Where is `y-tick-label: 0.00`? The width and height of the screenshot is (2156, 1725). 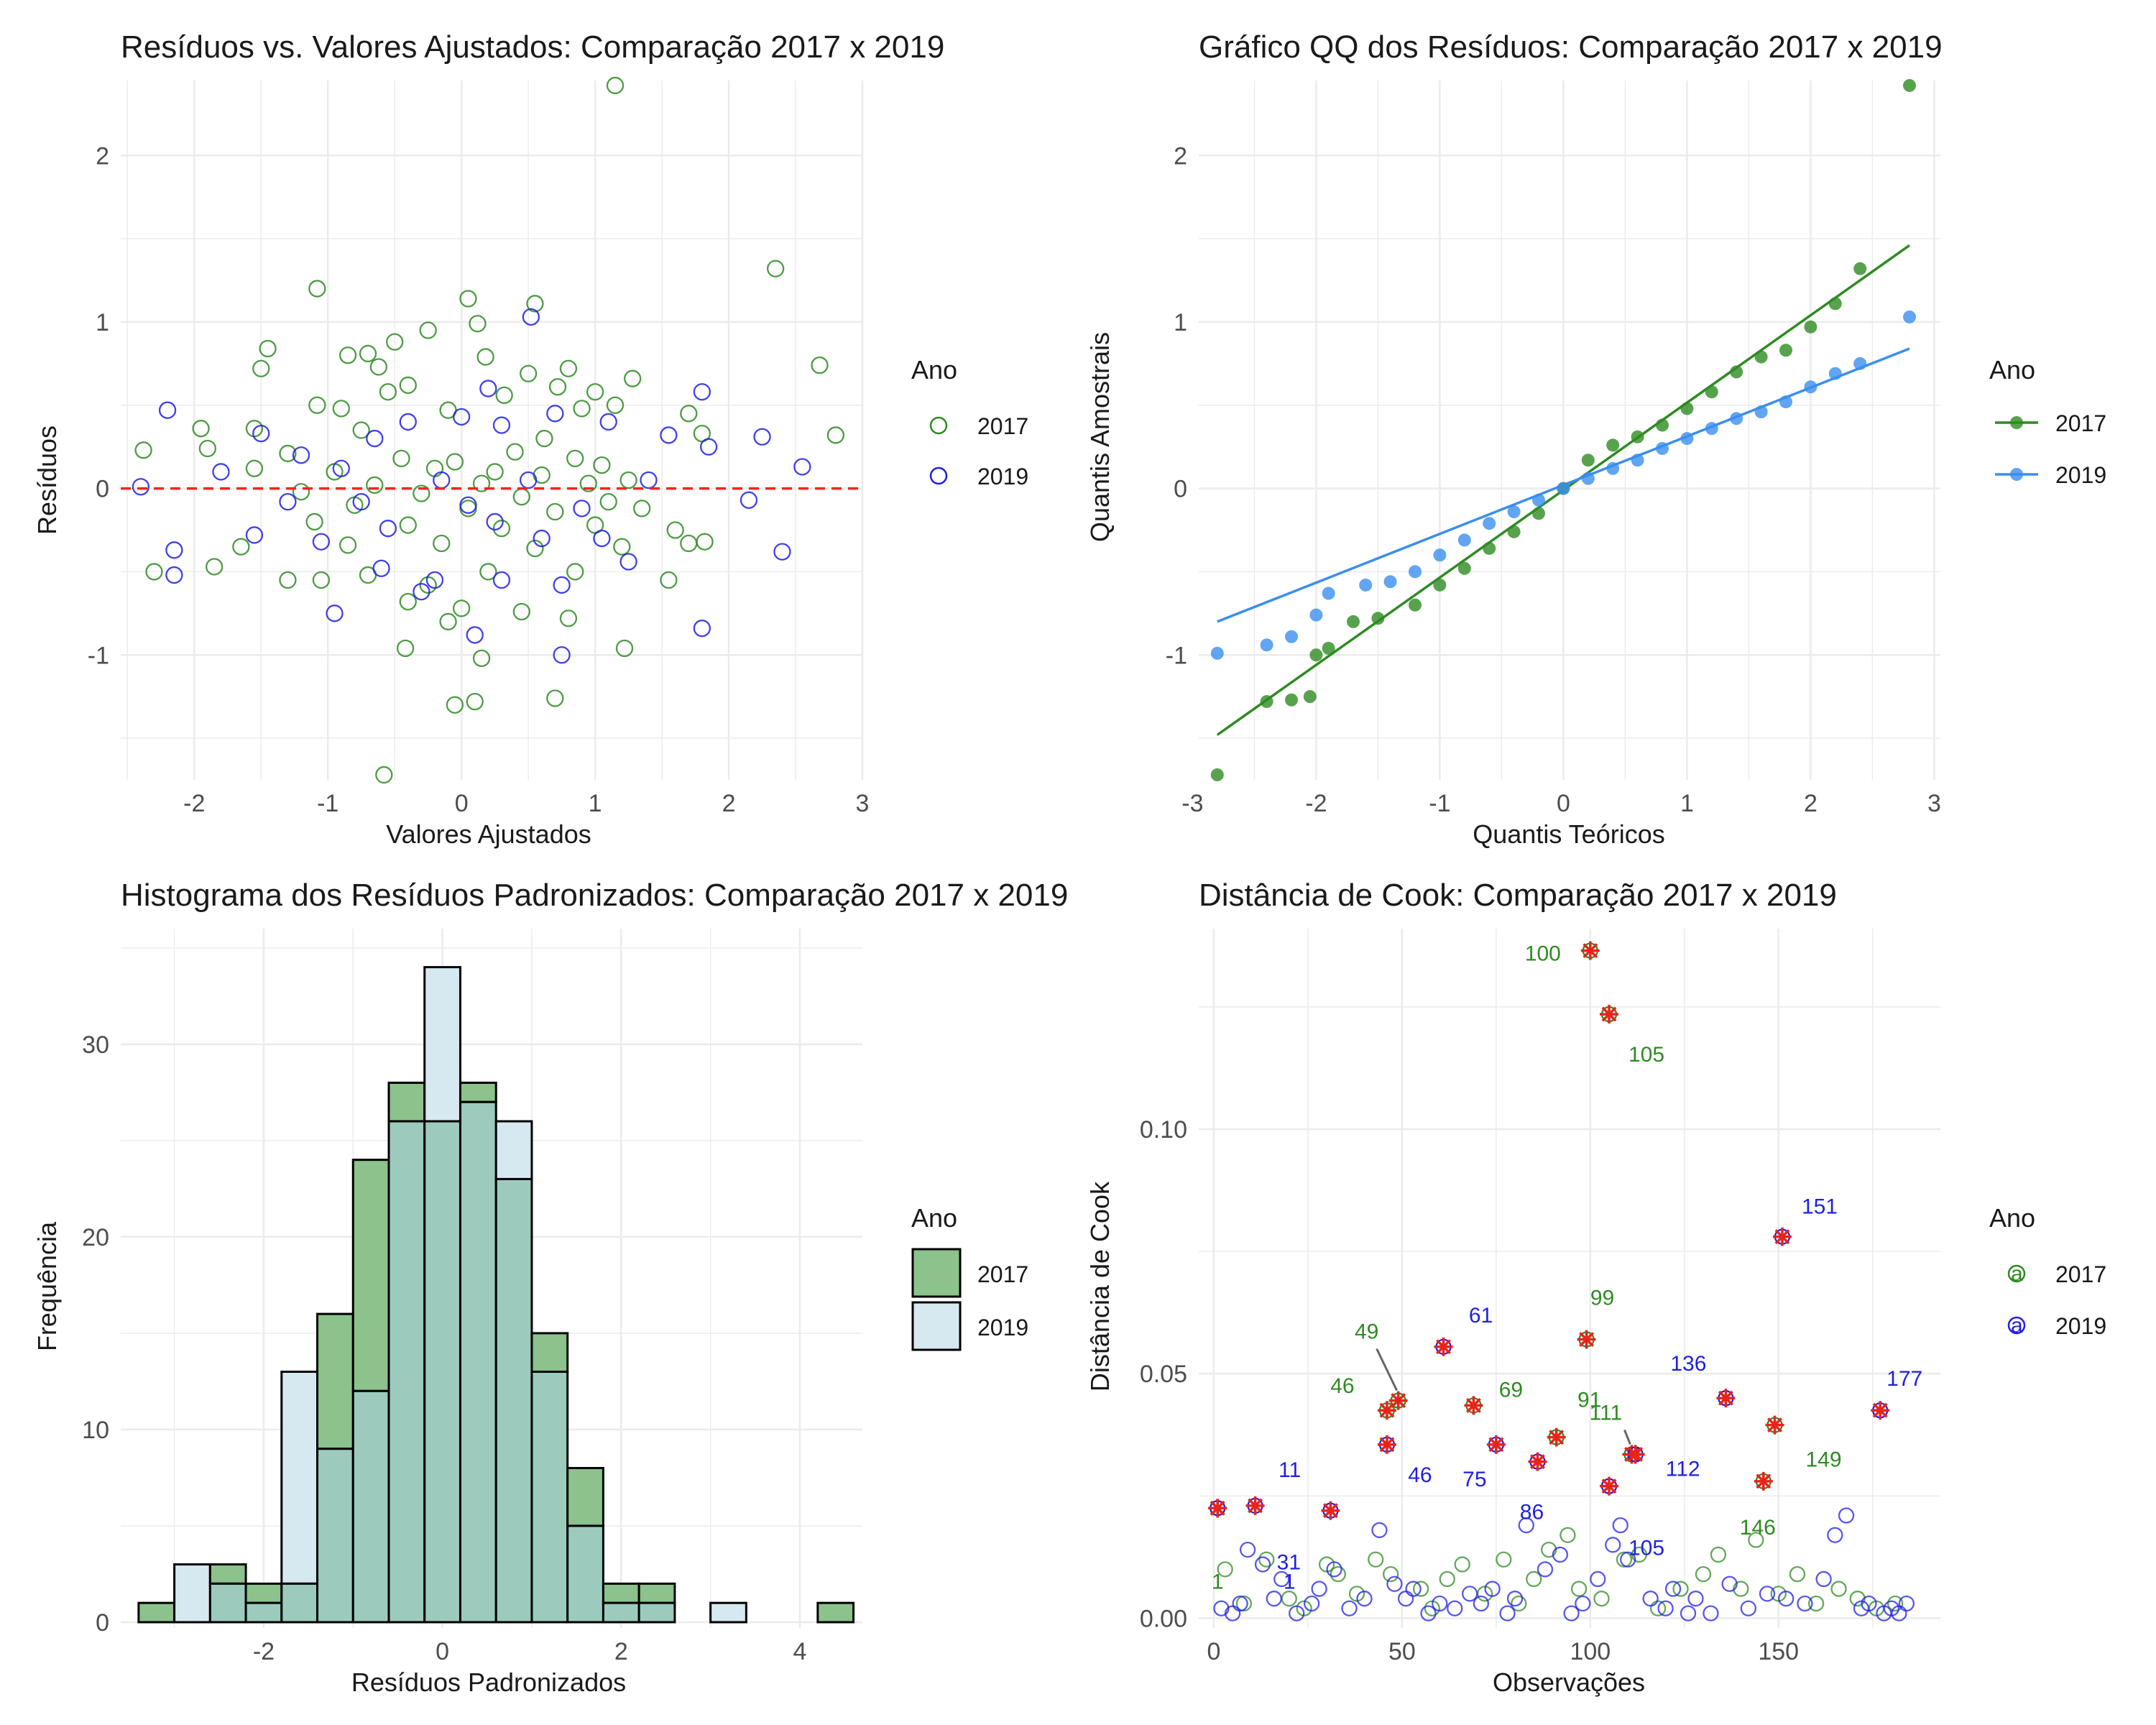
y-tick-label: 0.00 is located at coordinates (1163, 1618).